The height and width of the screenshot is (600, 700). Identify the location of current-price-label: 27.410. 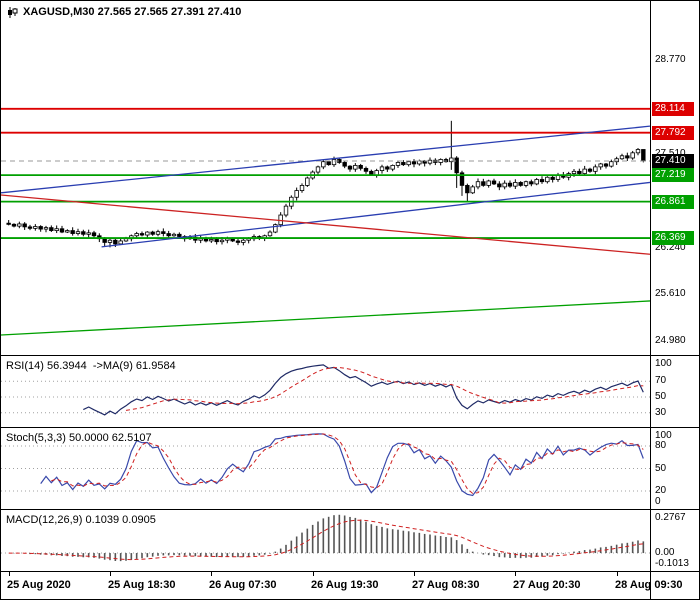
(673, 160).